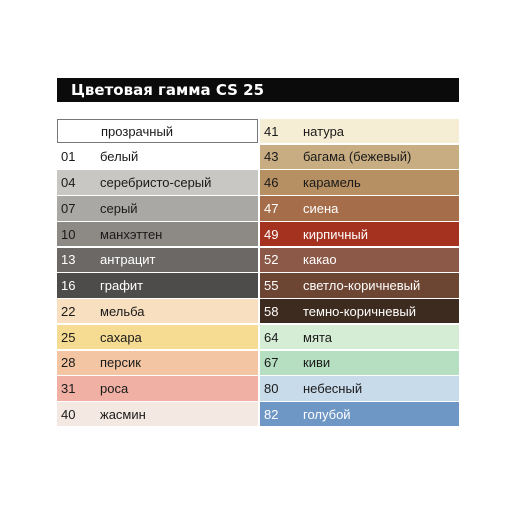  What do you see at coordinates (317, 363) in the screenshot?
I see `color-name: киви` at bounding box center [317, 363].